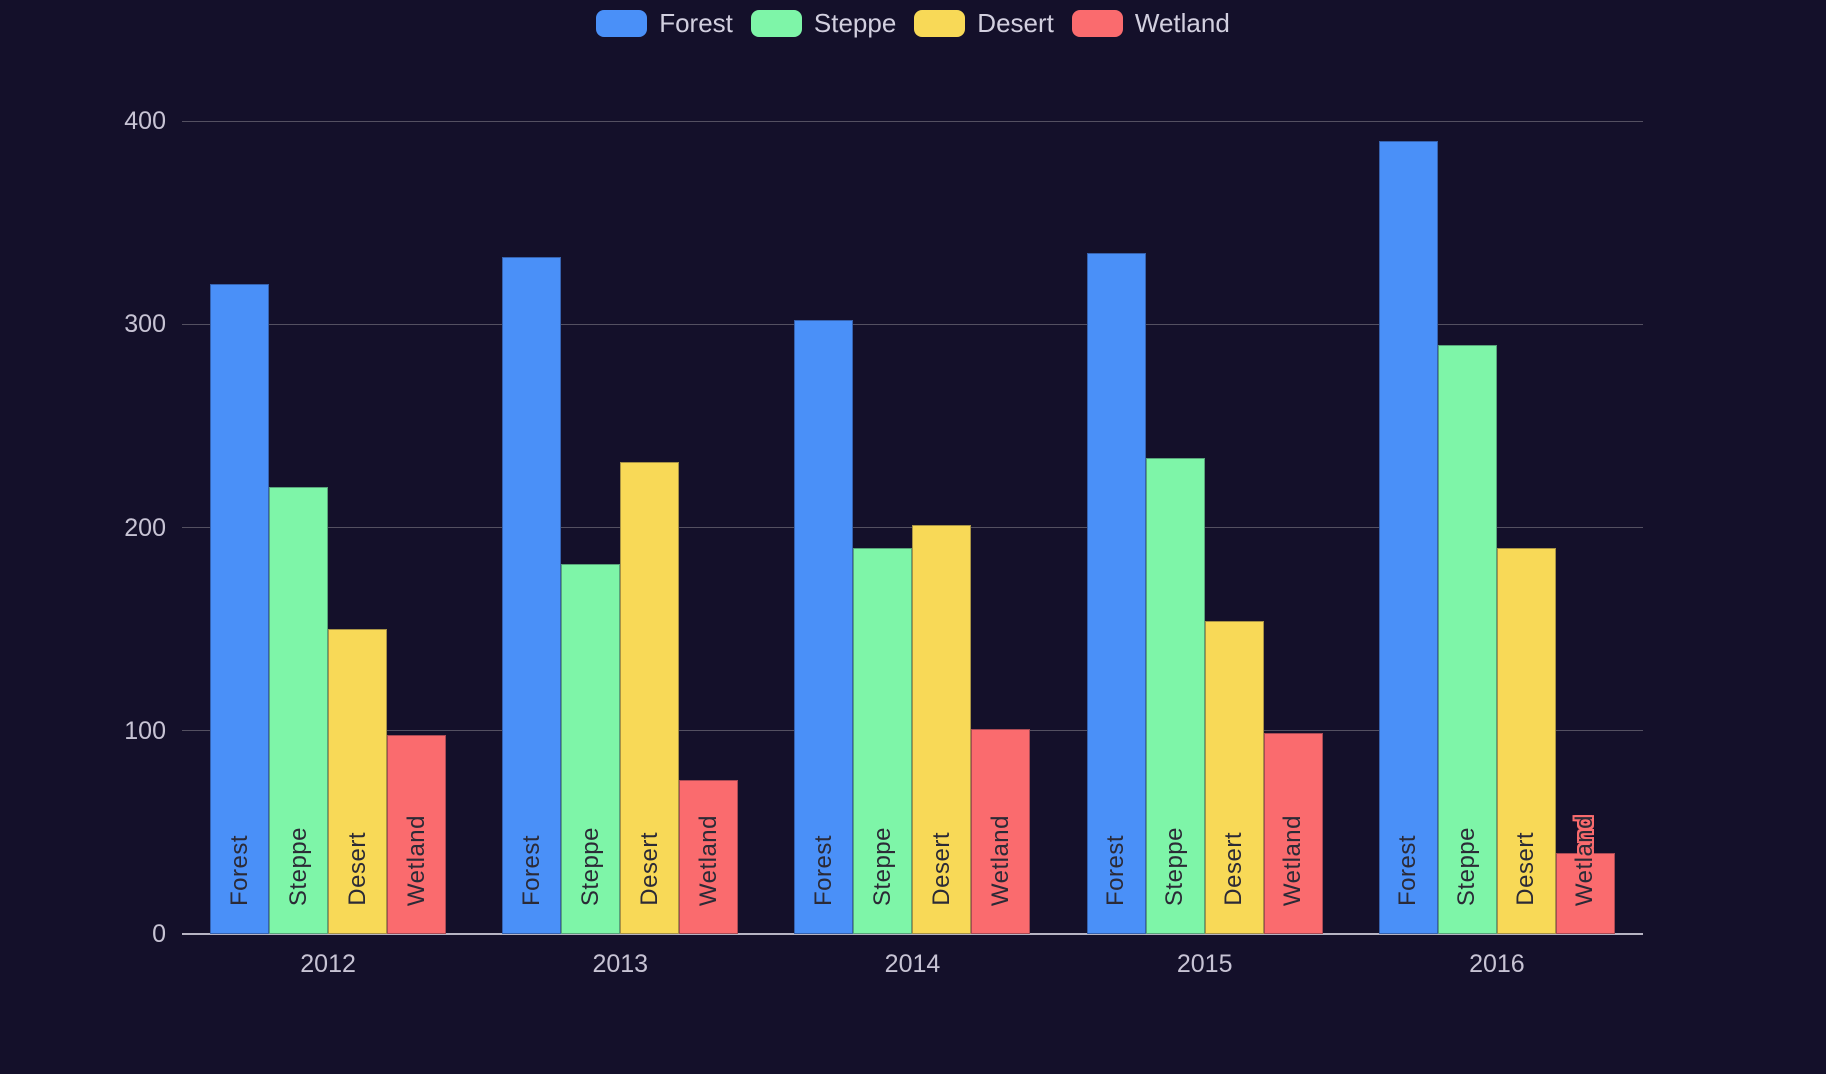 This screenshot has height=1074, width=1826. I want to click on chart-legend: Forest Steppe Desert Wetland, so click(913, 23).